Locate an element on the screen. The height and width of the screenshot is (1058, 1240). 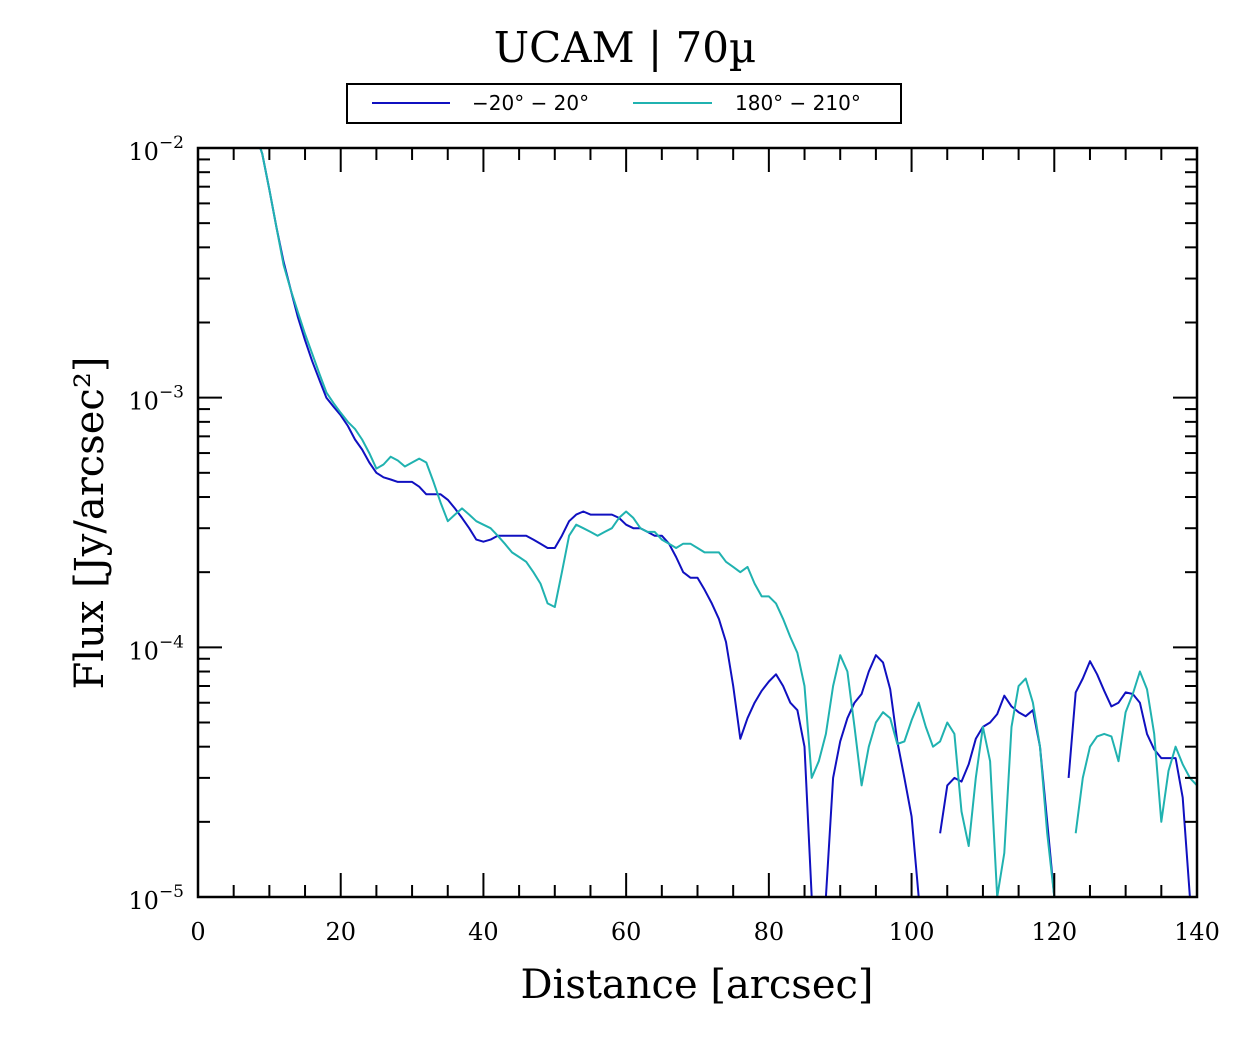
x-tick-labels: 0 20 40 60 80 100 120 140 is located at coordinates (705, 932).